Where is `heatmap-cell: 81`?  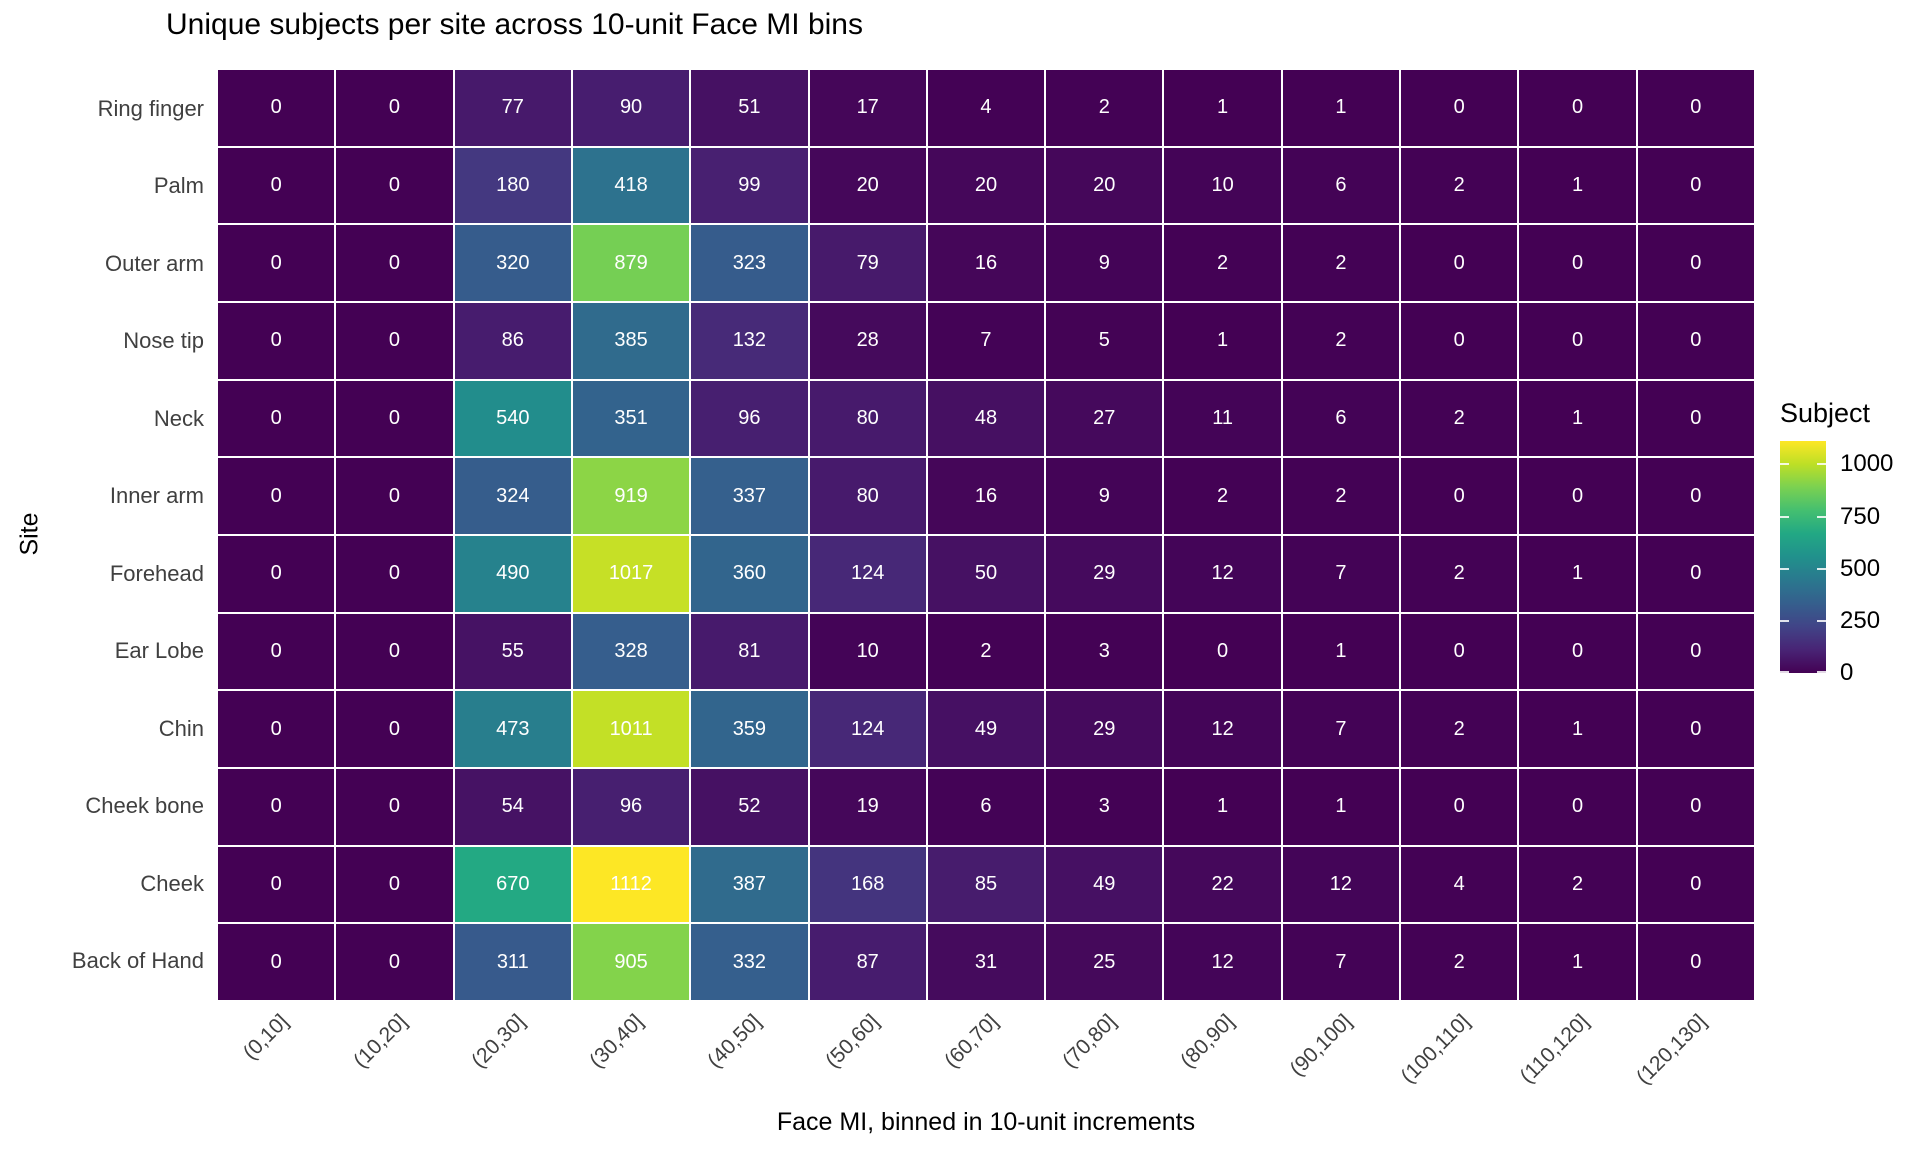 heatmap-cell: 81 is located at coordinates (749, 651).